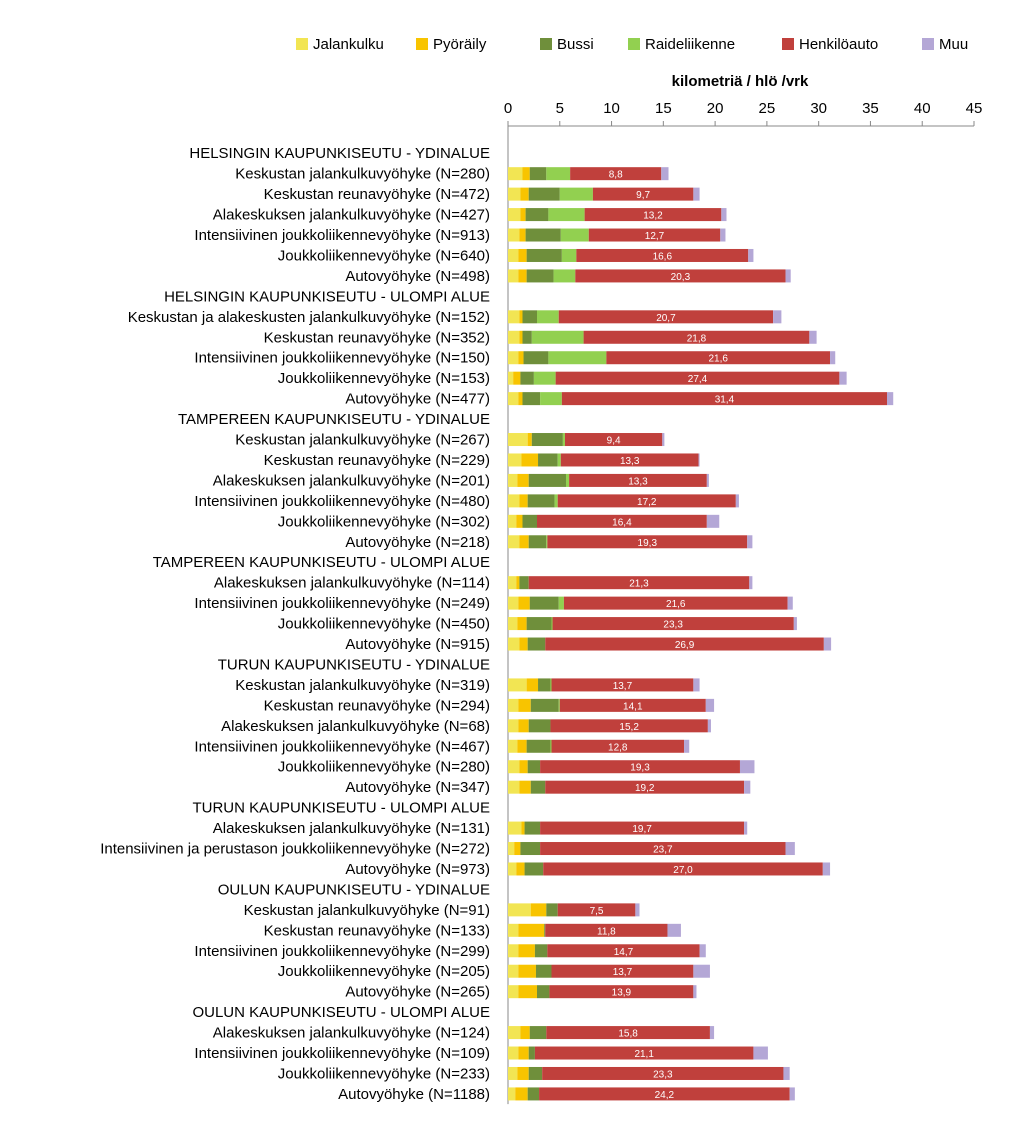 The width and height of the screenshot is (1024, 1134). Describe the element at coordinates (384, 378) in the screenshot. I see `category-label: Joukkoliikennevyöhyke (N=153)` at that location.